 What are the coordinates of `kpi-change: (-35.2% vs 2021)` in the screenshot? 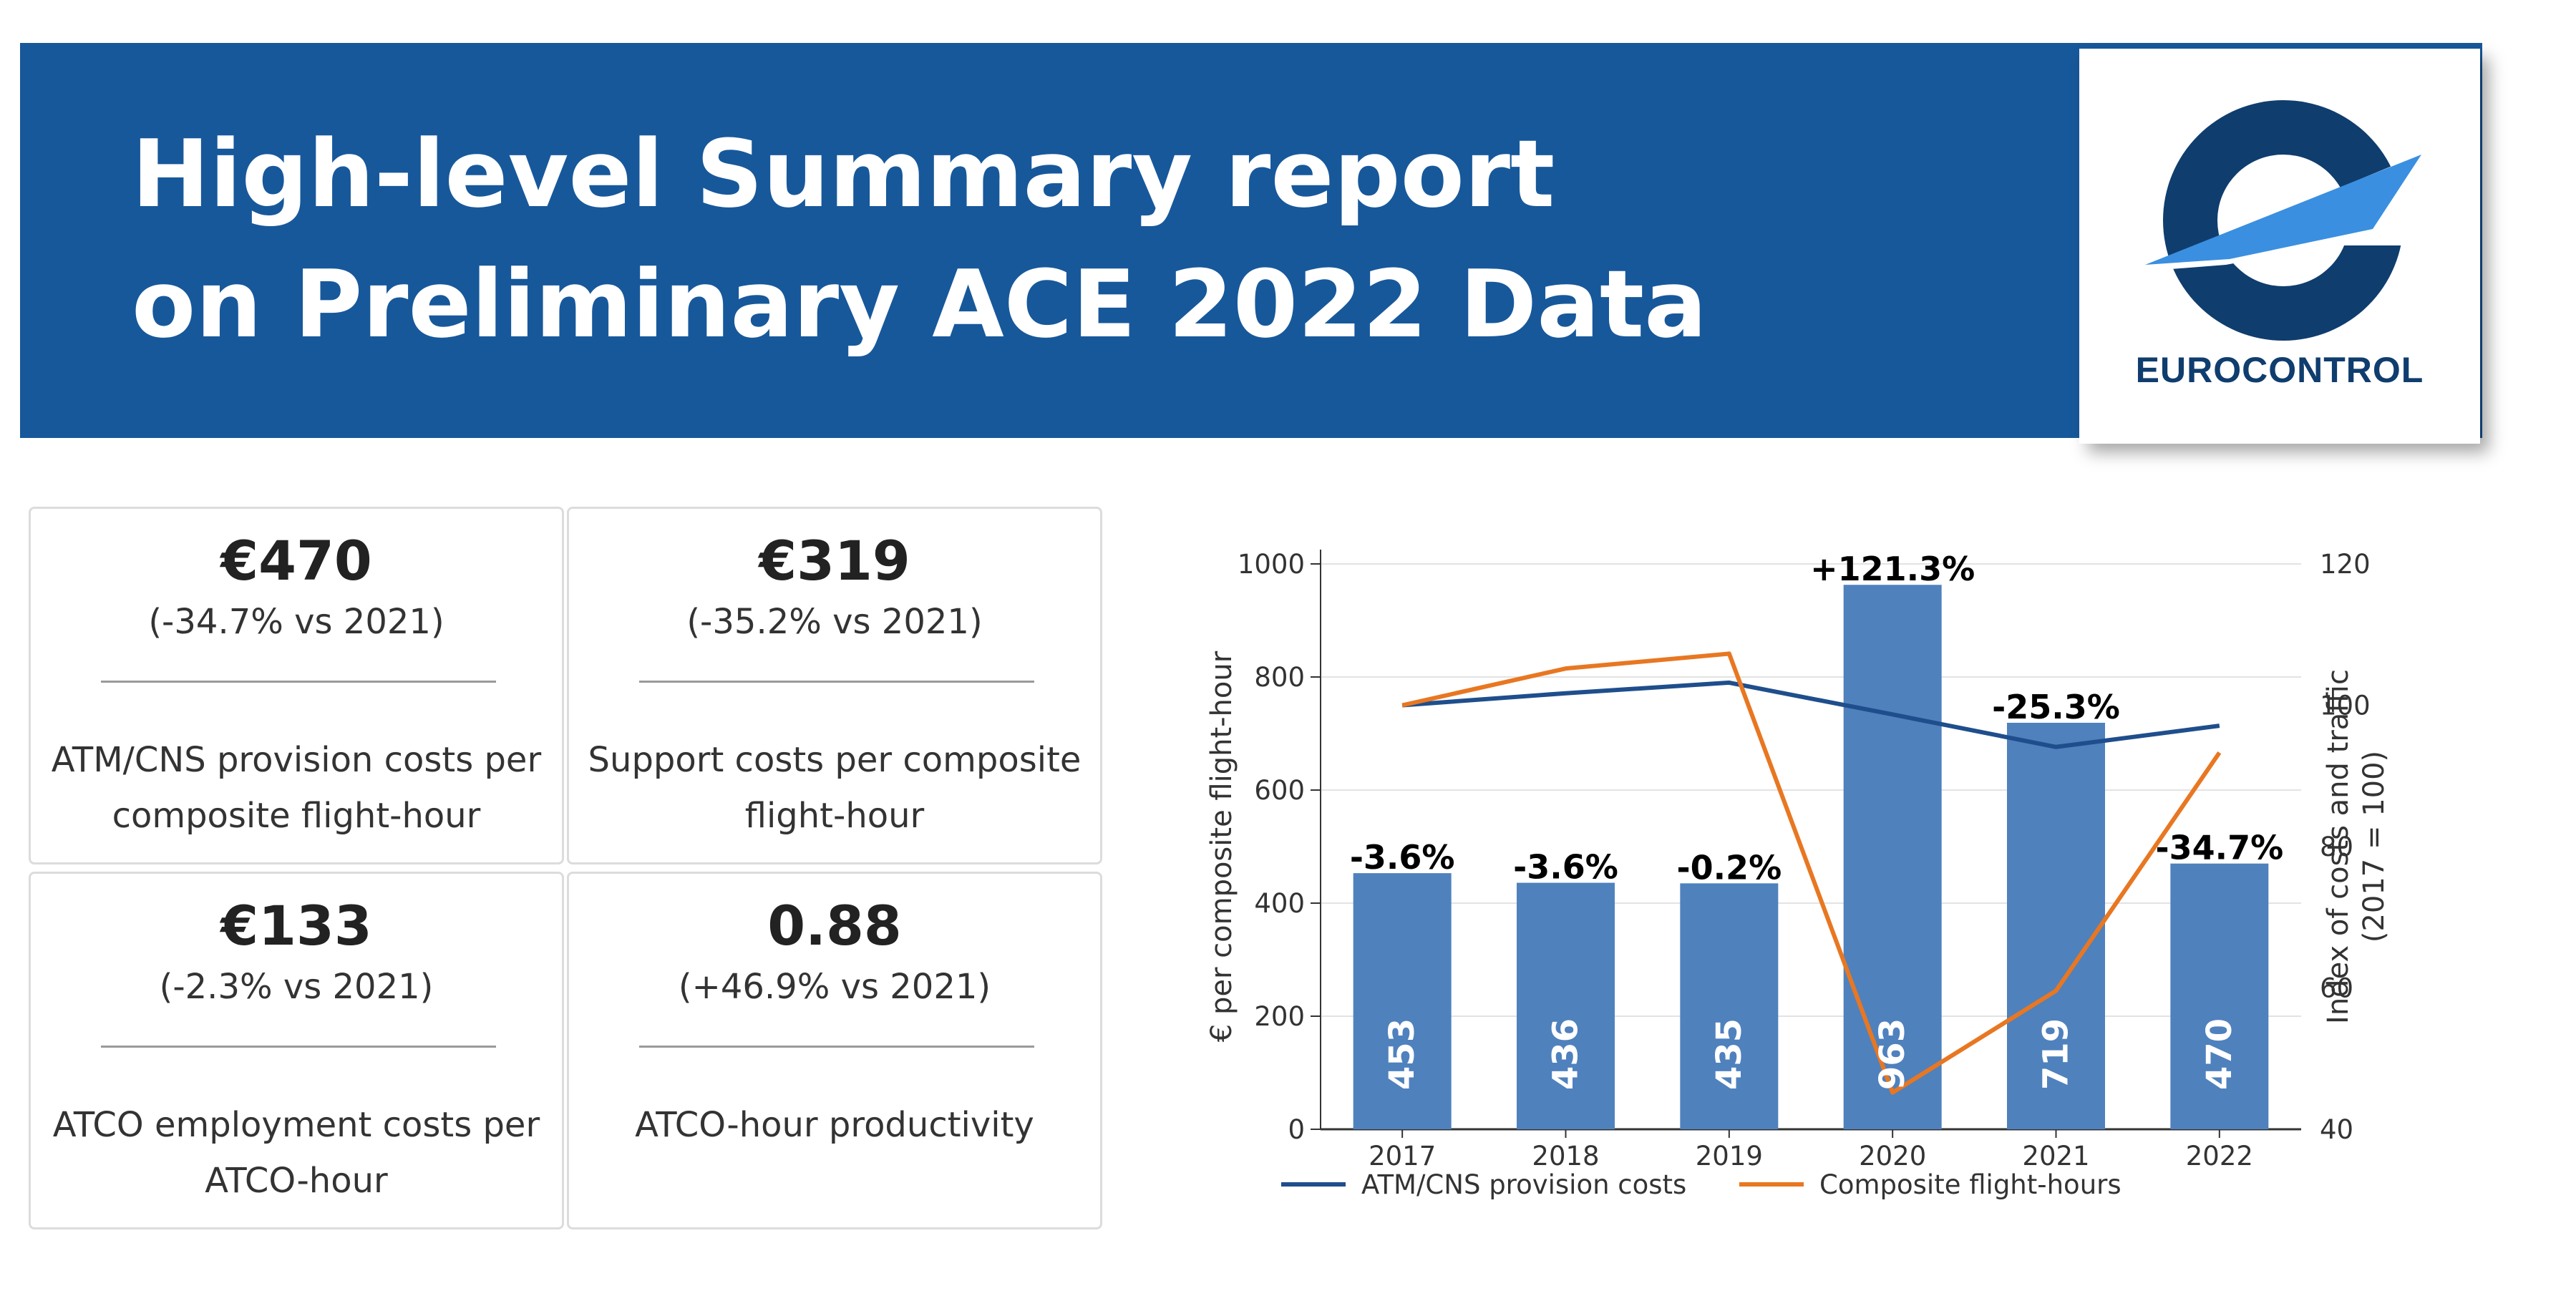 It's located at (834, 622).